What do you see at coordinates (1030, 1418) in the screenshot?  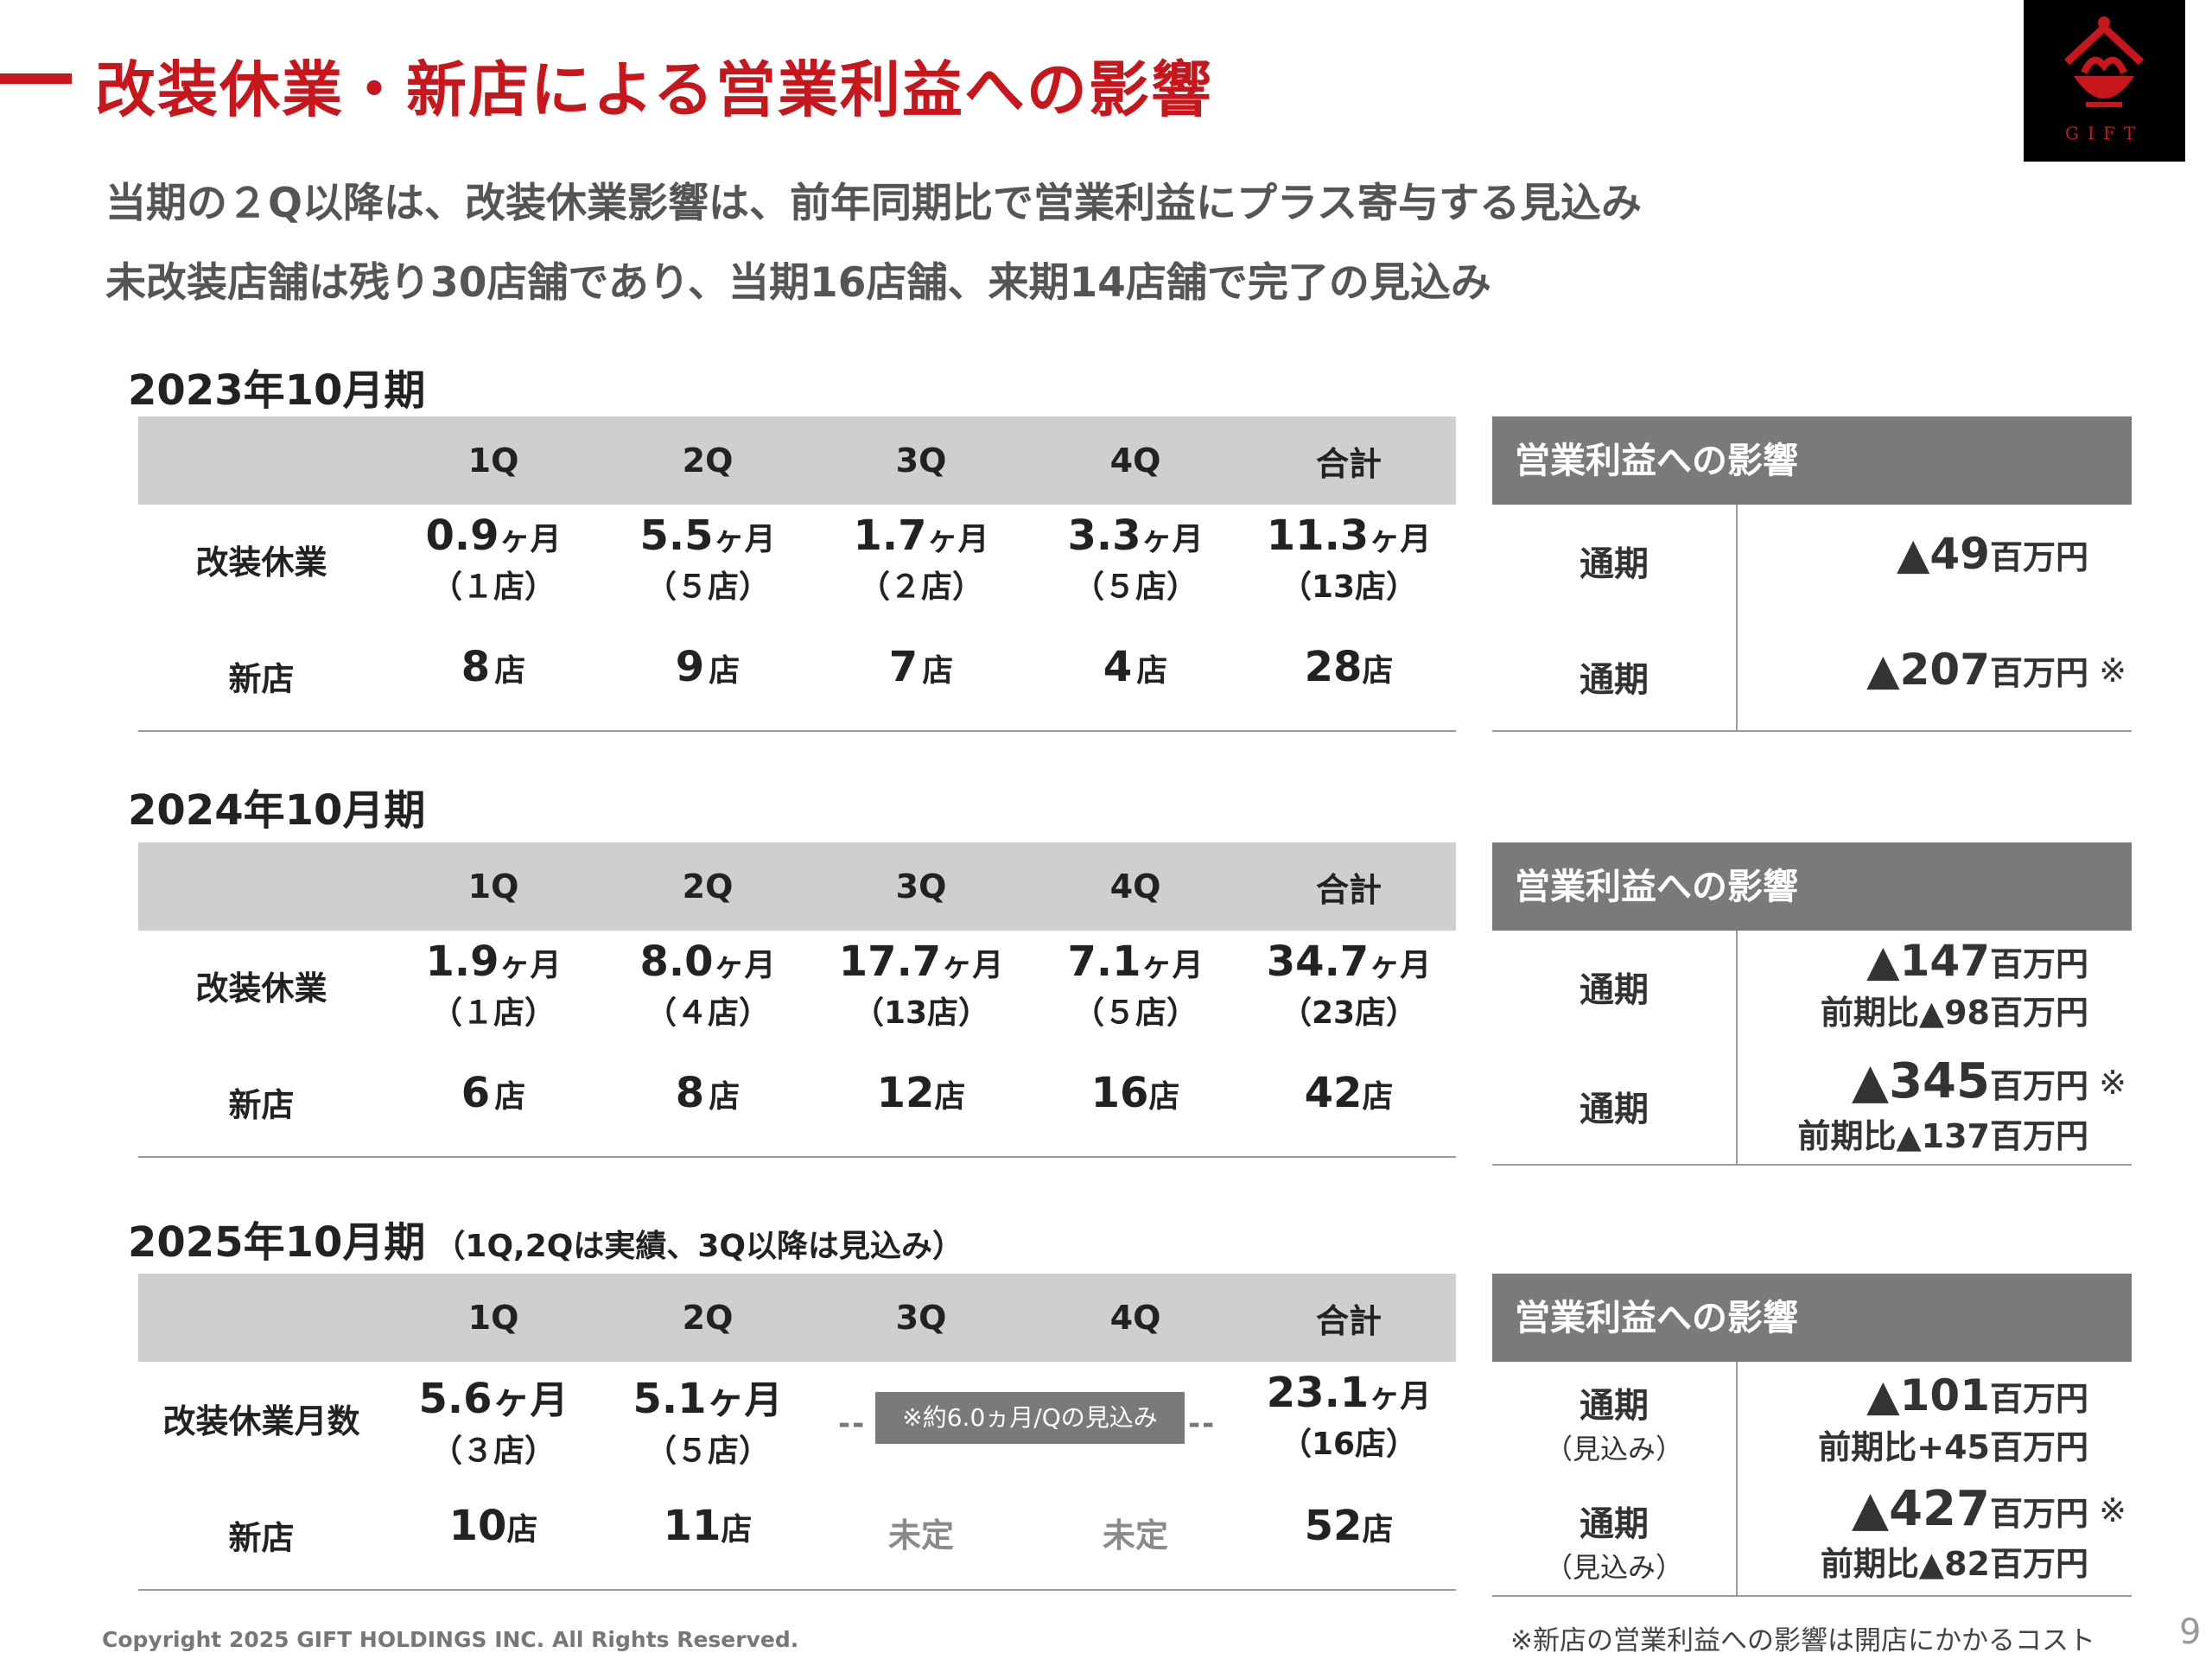 I see `estimate-badge: ※約6.0ヵ月/Qの見込み` at bounding box center [1030, 1418].